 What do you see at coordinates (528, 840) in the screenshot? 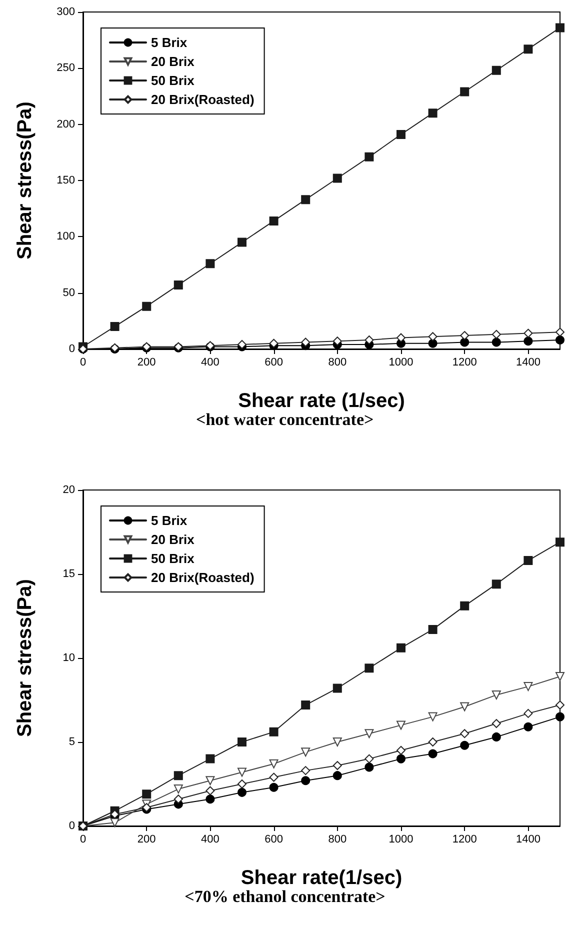
I see `x-tick-label: 1400` at bounding box center [528, 840].